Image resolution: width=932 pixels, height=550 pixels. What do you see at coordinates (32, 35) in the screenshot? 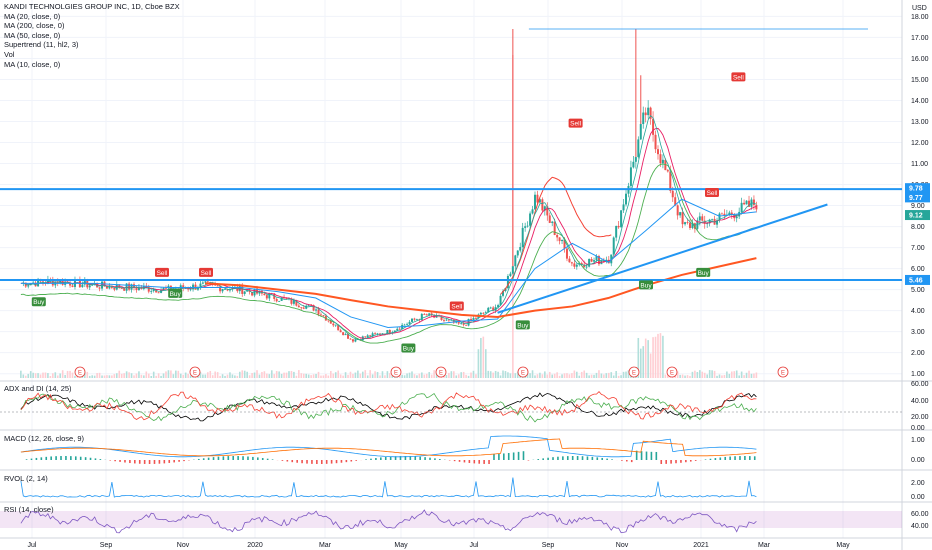
I see `legend-ma50: MA (50, close, 0)` at bounding box center [32, 35].